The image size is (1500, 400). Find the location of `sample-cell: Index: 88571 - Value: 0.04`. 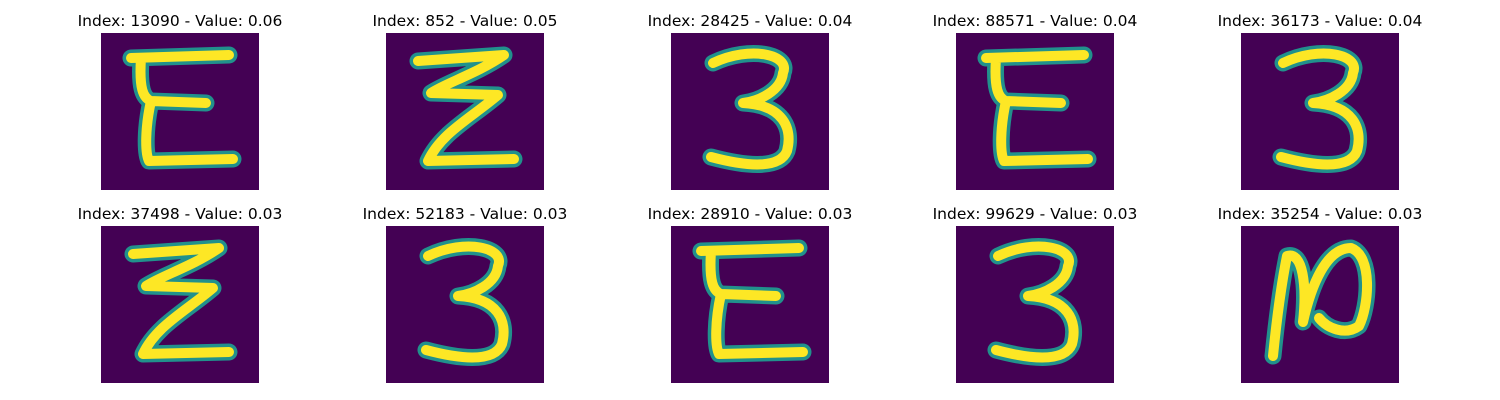

sample-cell: Index: 88571 - Value: 0.04 is located at coordinates (1035, 106).